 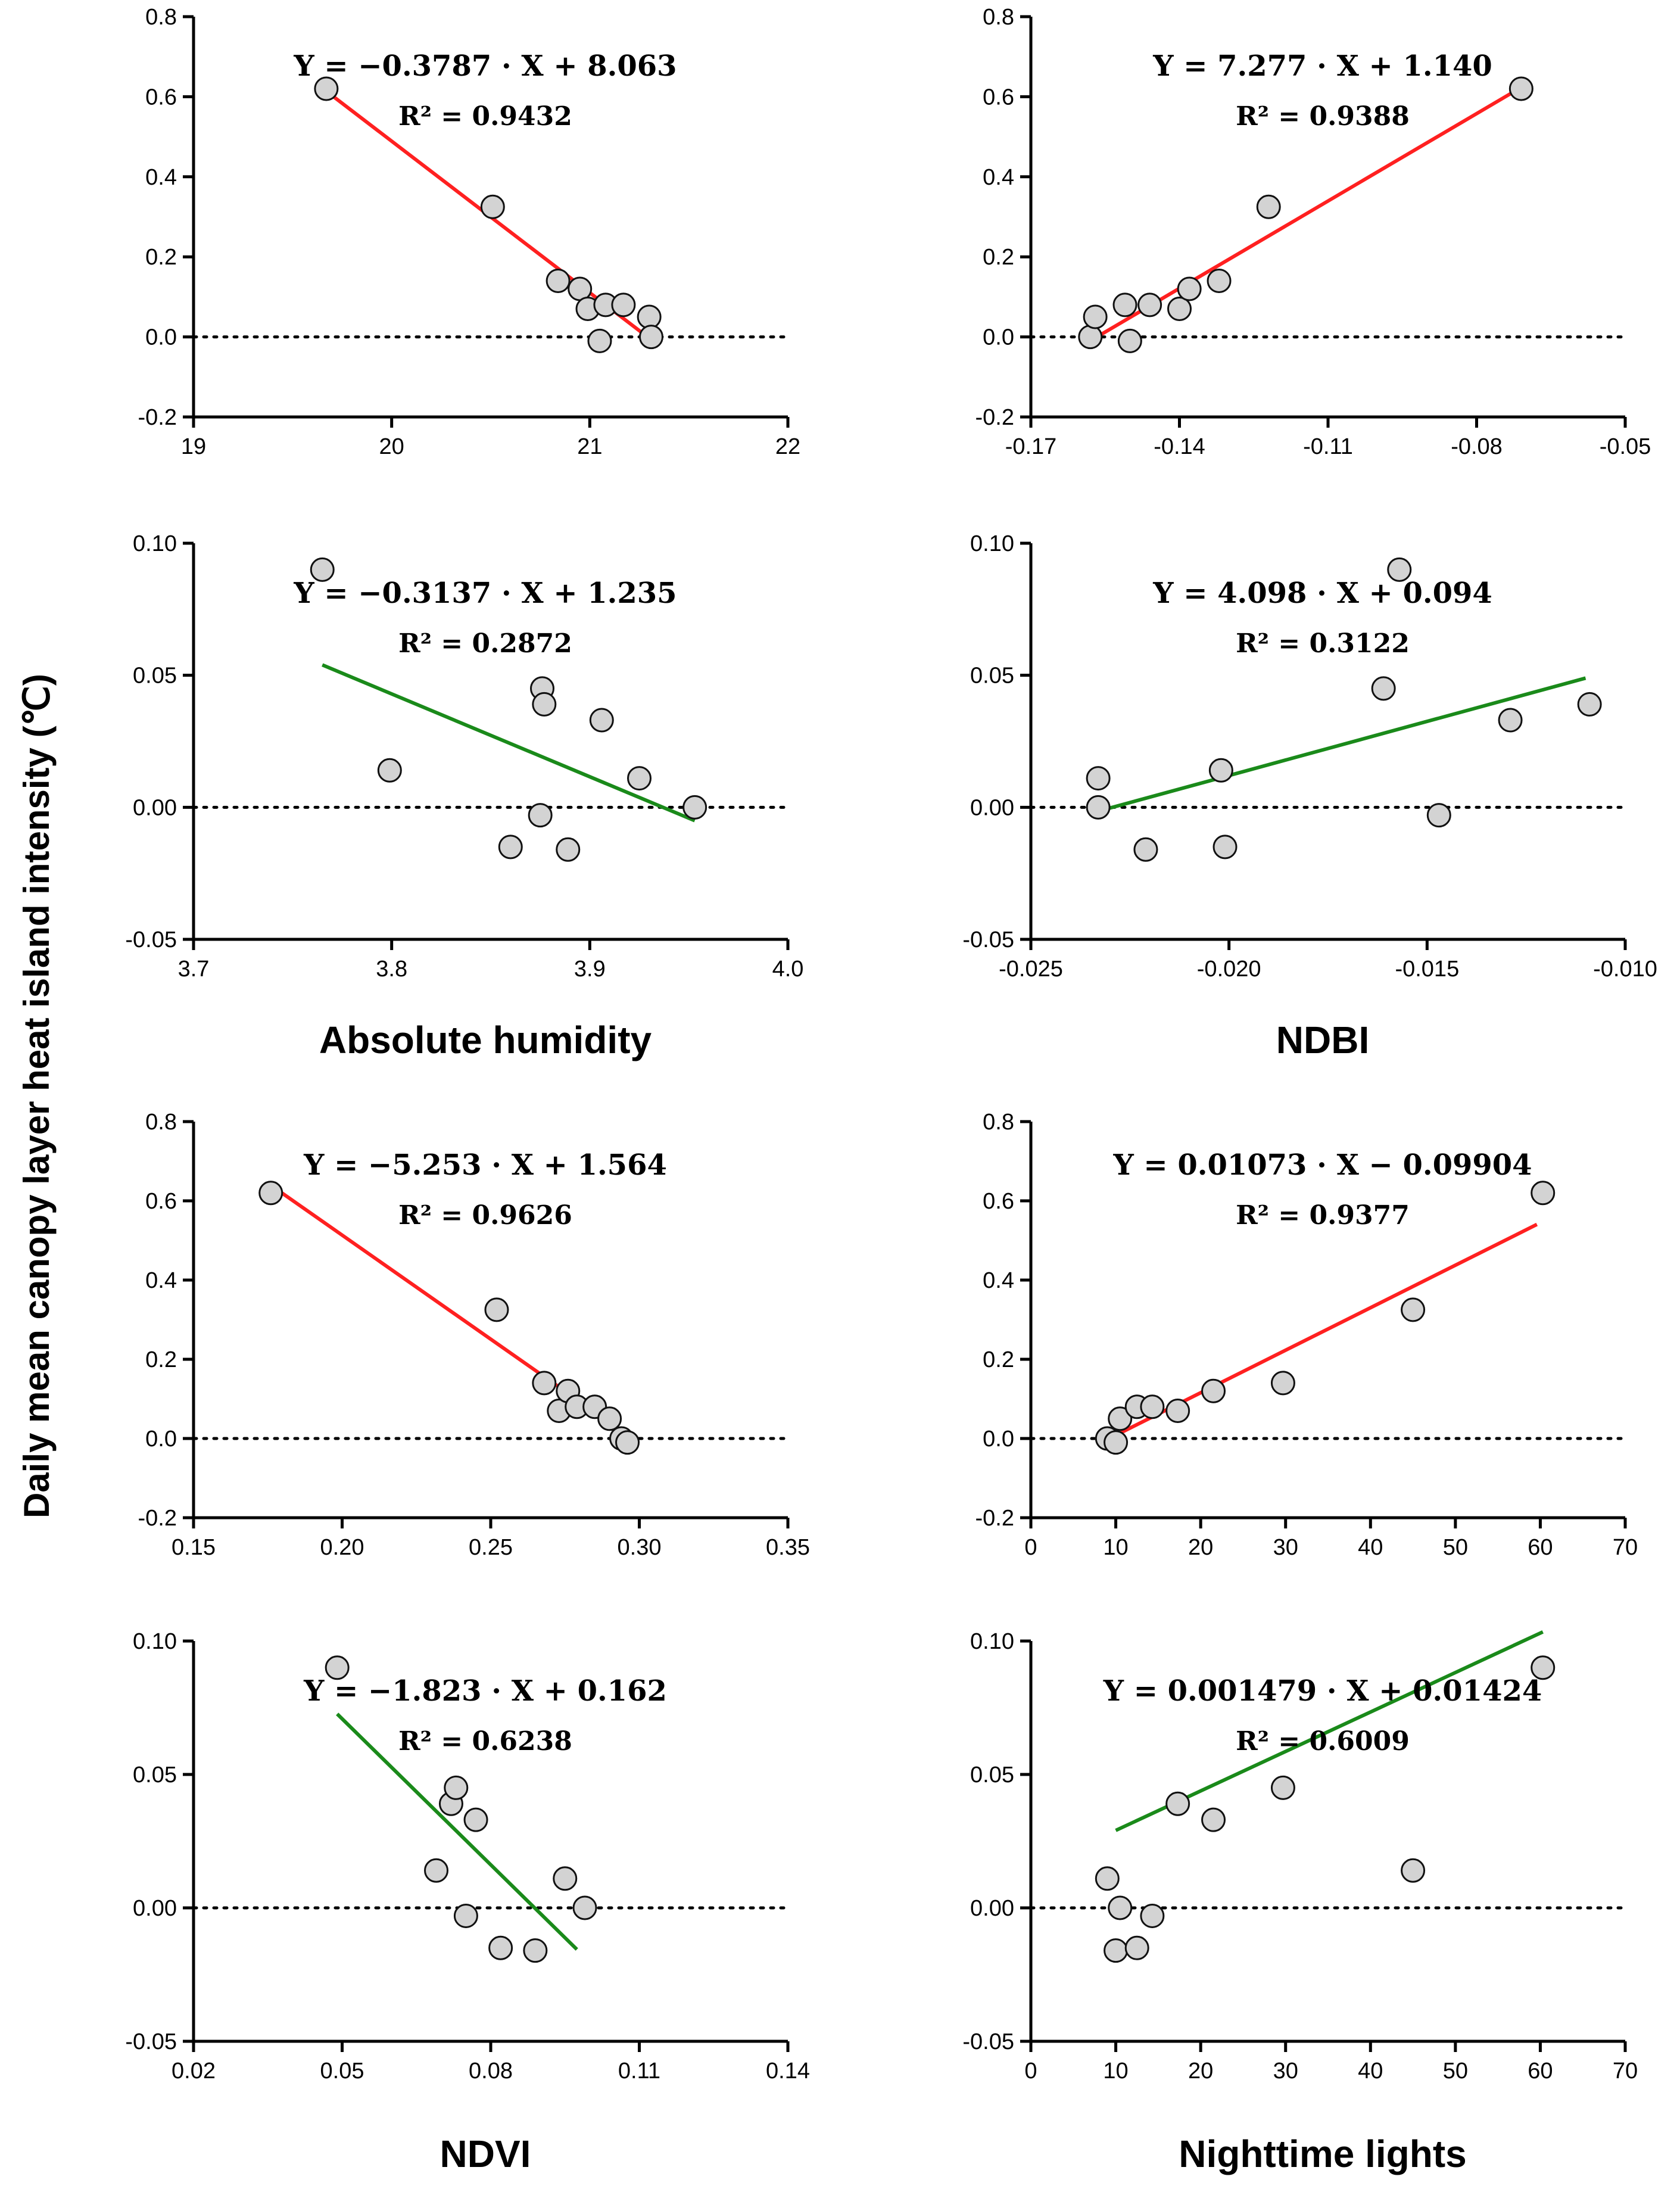 What do you see at coordinates (485, 1165) in the screenshot?
I see `regression-equation: Y = −5.253 · X + 1.564` at bounding box center [485, 1165].